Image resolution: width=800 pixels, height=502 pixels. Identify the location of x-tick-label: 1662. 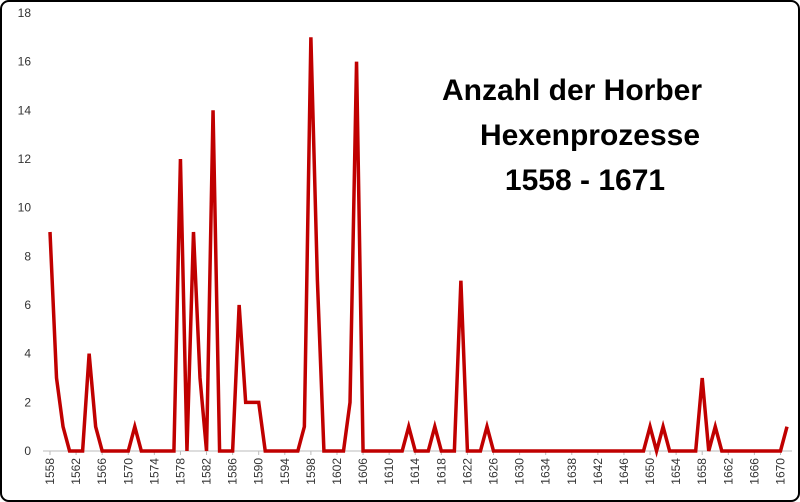
(728, 471).